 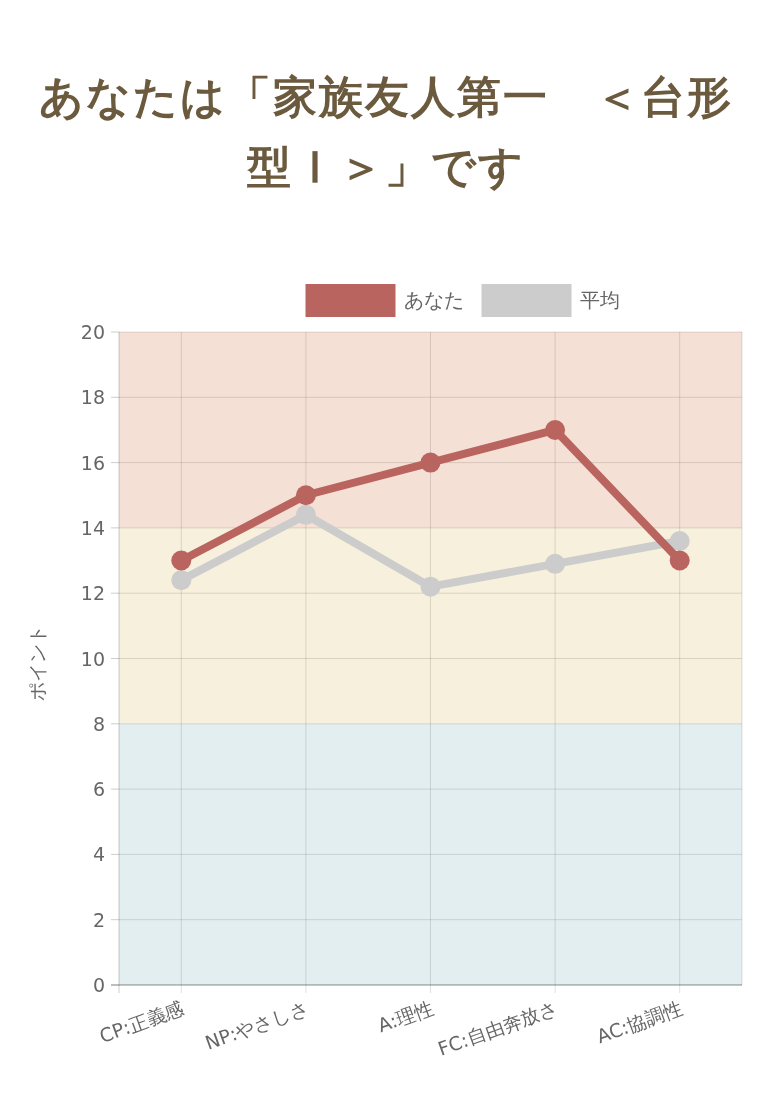 What do you see at coordinates (98, 789) in the screenshot?
I see `y-tick-label: 6` at bounding box center [98, 789].